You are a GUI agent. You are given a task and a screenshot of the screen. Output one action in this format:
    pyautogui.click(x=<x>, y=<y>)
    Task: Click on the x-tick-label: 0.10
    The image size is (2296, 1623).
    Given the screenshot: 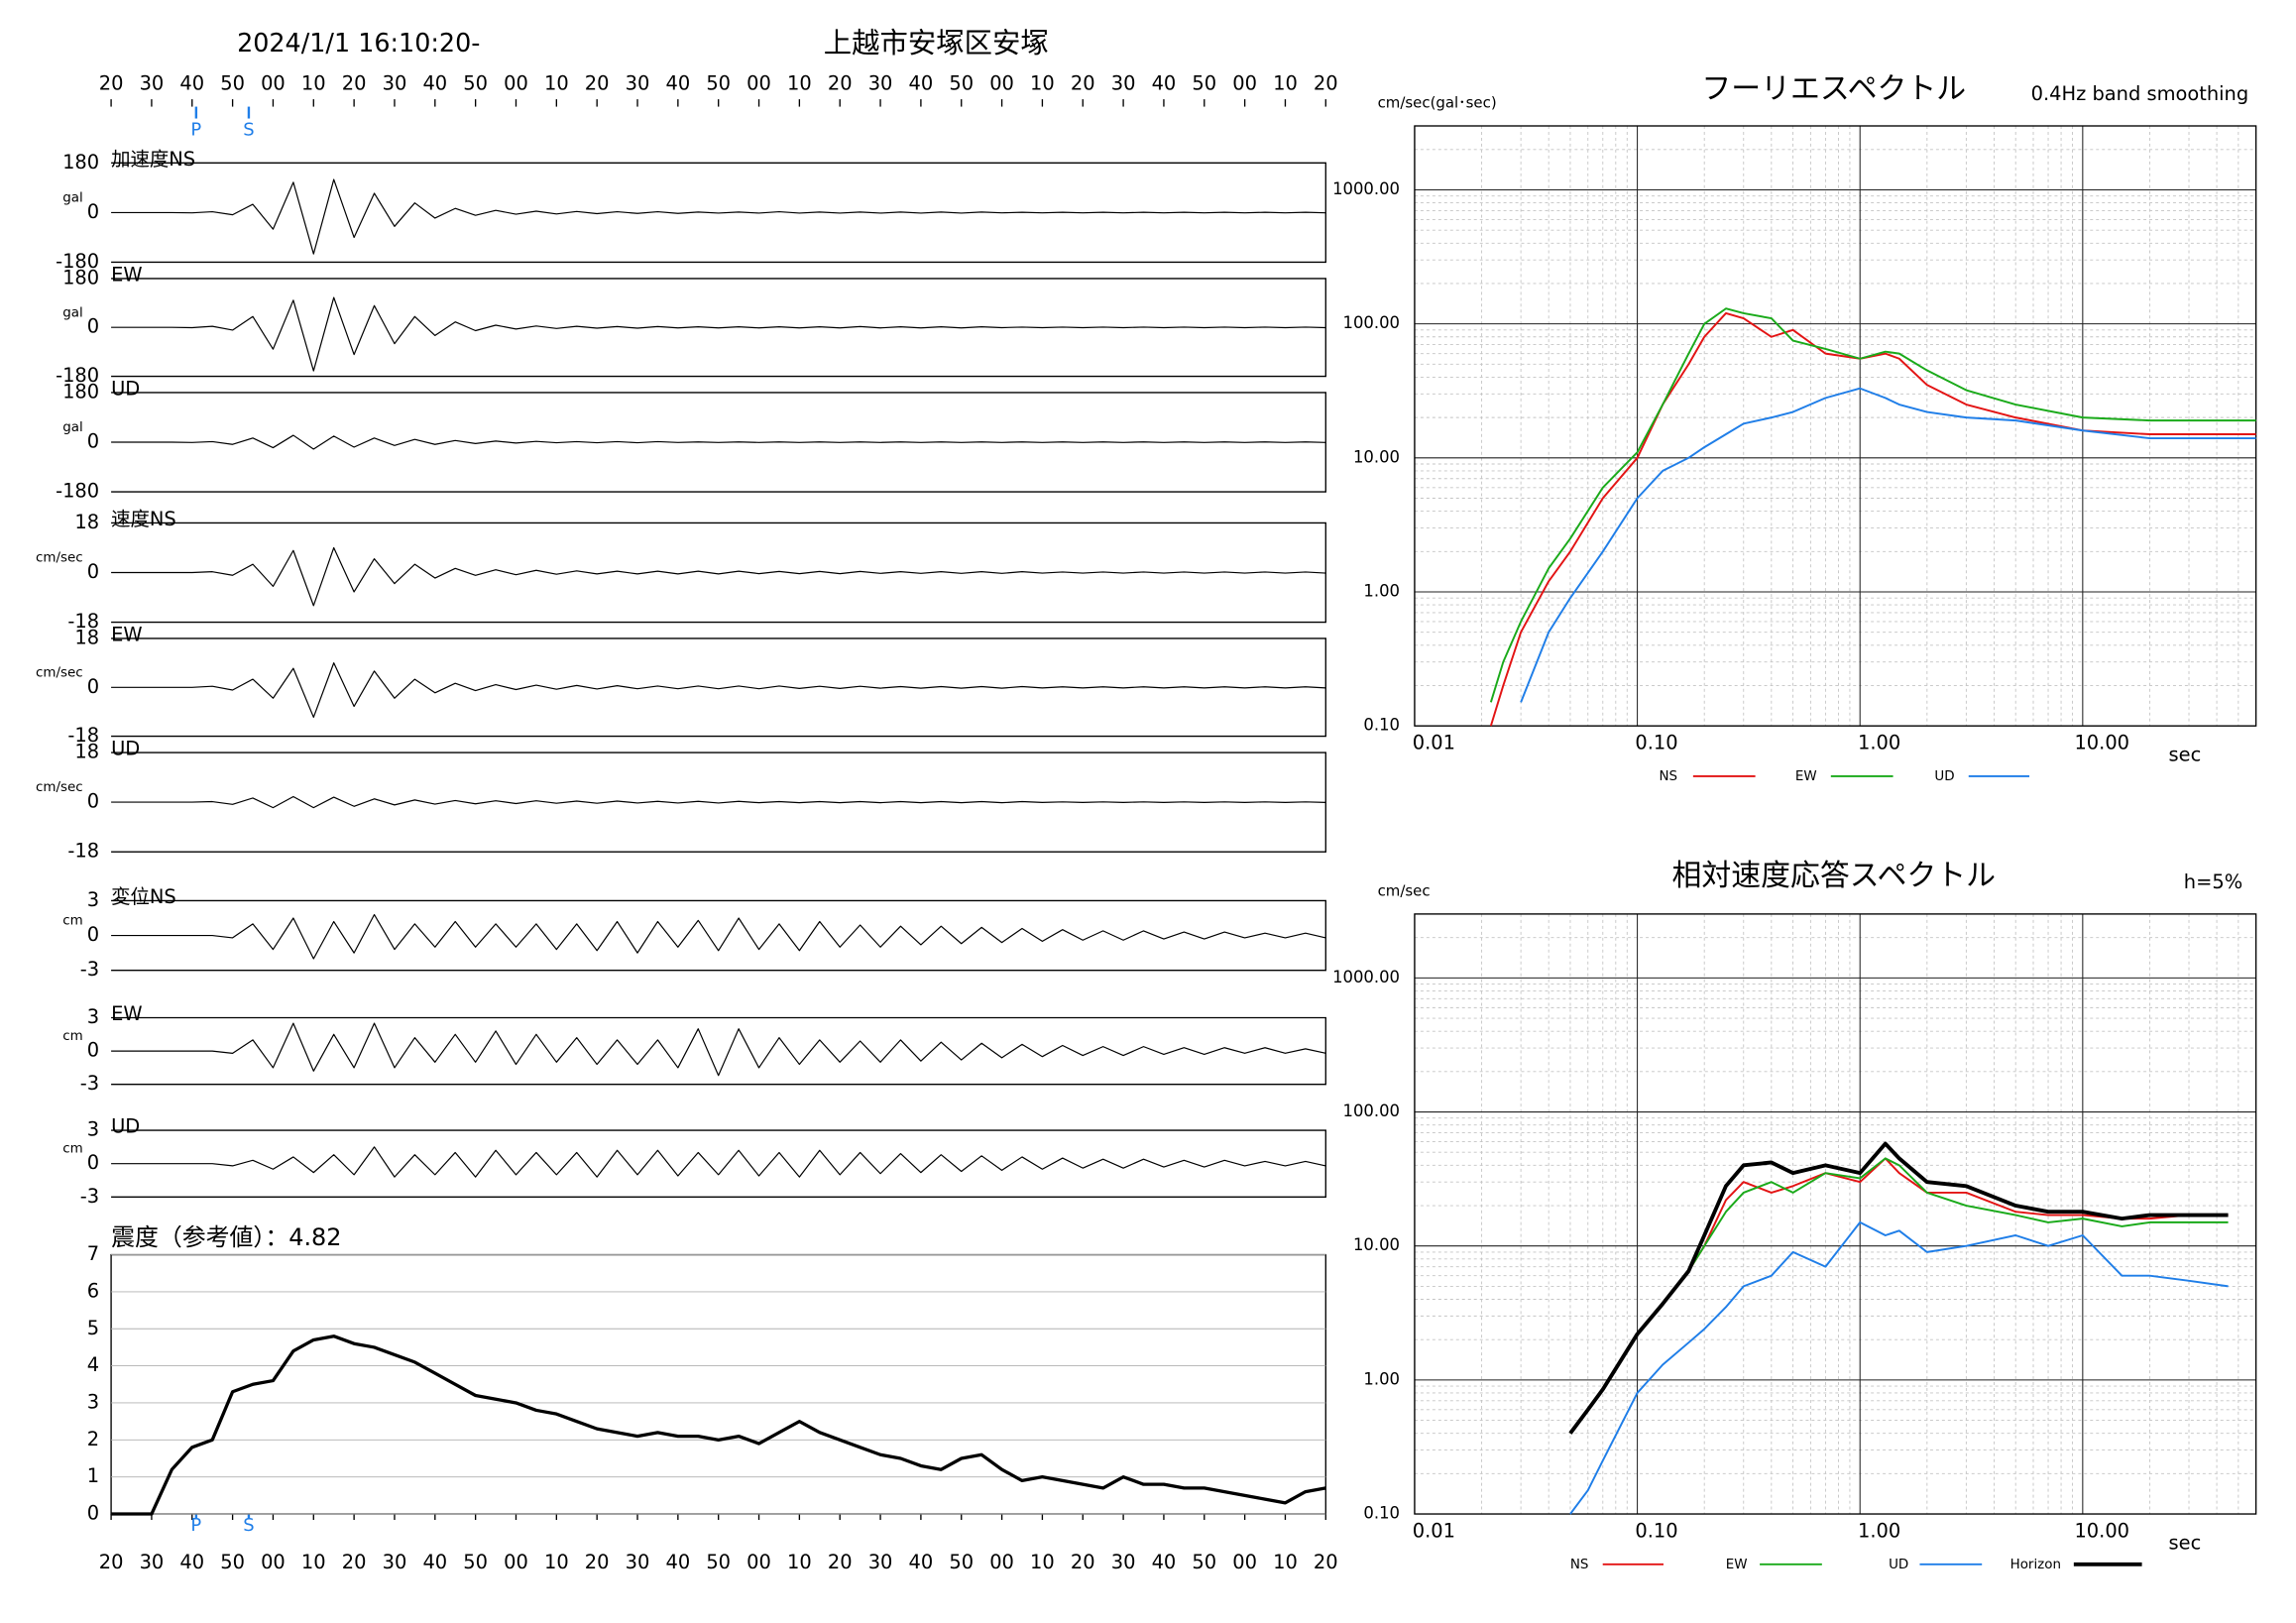 What is the action you would take?
    pyautogui.click(x=1656, y=1530)
    